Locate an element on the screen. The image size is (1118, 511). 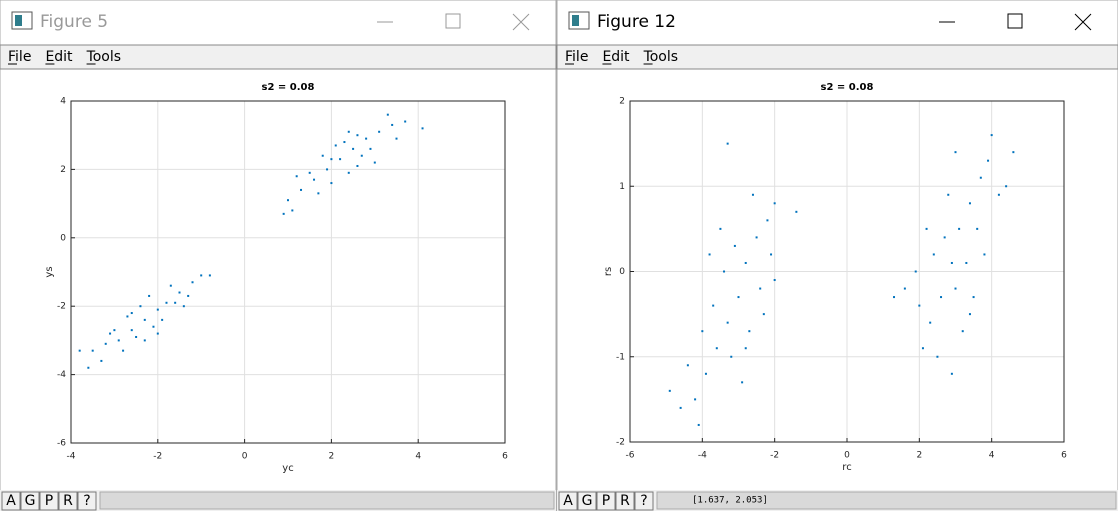
x-tick-label: -4 is located at coordinates (71, 457).